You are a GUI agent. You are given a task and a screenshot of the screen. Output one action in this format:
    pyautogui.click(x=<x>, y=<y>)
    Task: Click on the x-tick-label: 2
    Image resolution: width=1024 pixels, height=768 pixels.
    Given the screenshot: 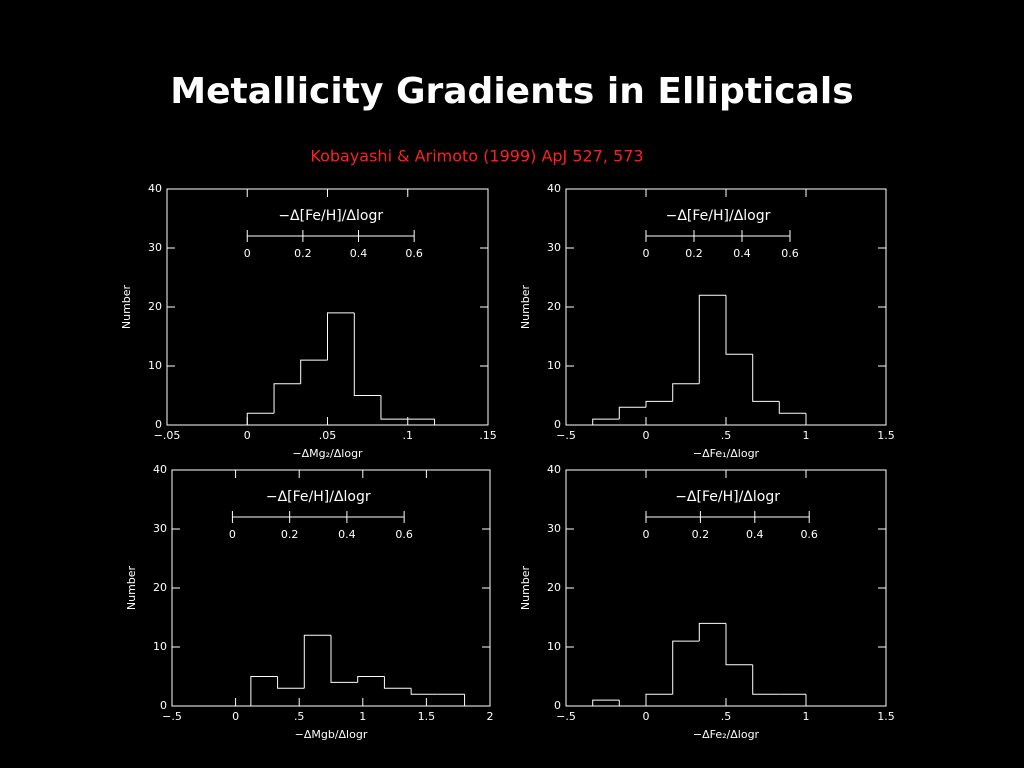 What is the action you would take?
    pyautogui.click(x=490, y=716)
    